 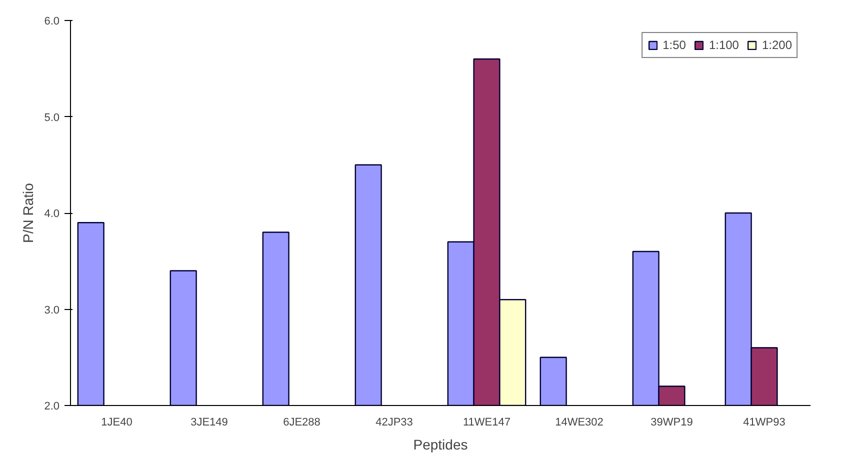 What do you see at coordinates (209, 422) in the screenshot?
I see `x-tick-label: 3JE149` at bounding box center [209, 422].